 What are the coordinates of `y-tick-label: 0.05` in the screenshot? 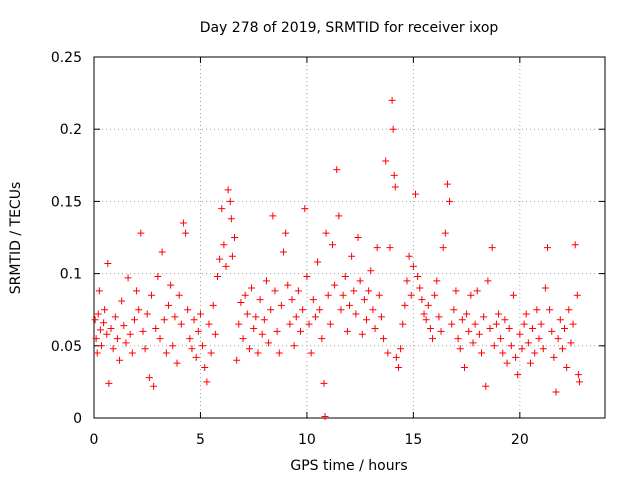 It's located at (66, 347).